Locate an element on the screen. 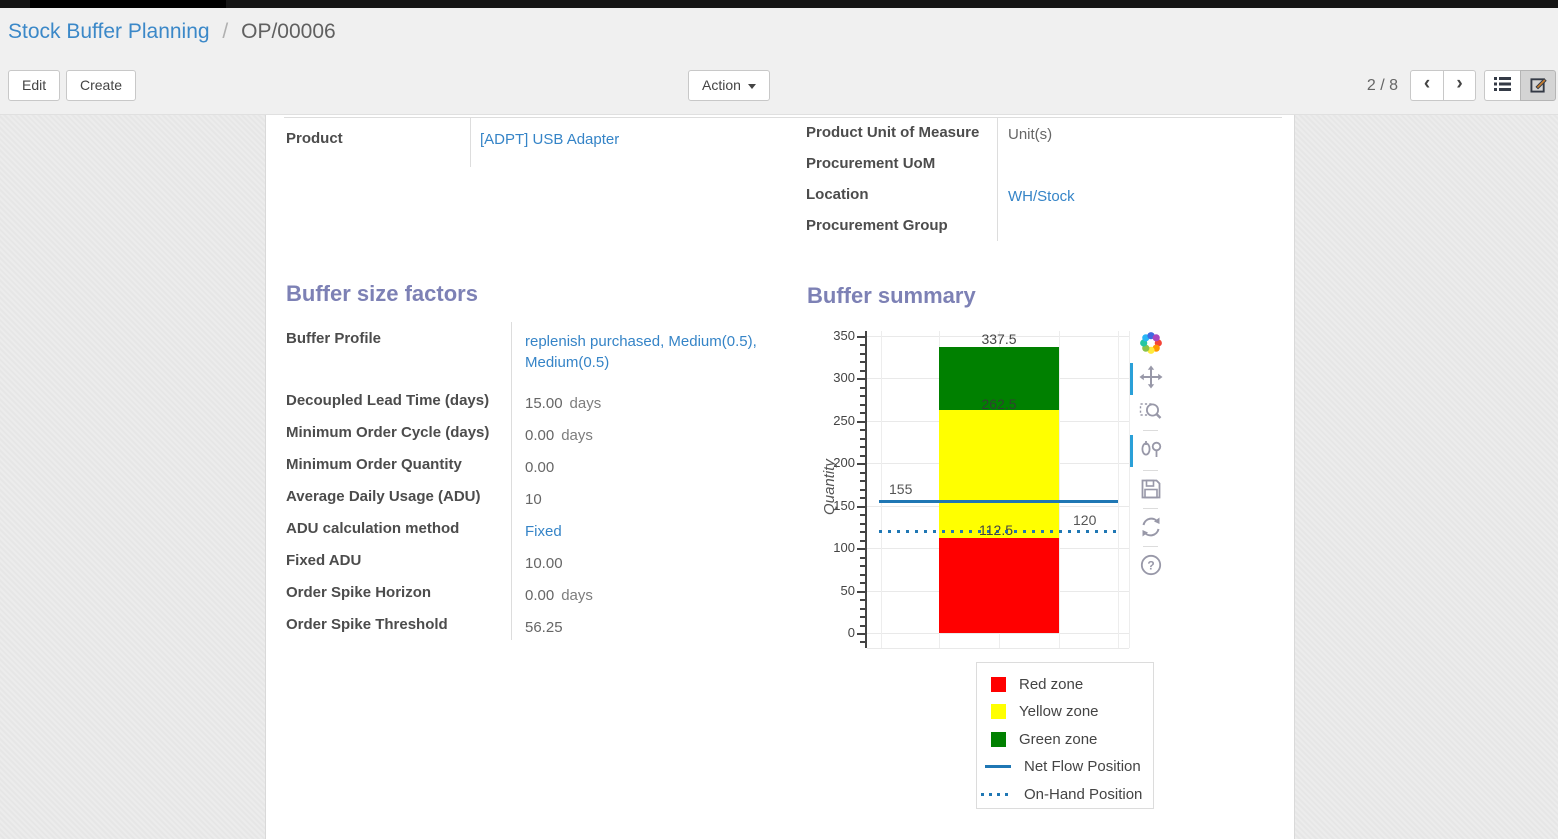 The image size is (1558, 839). legend-item: Net Flow Position is located at coordinates (1065, 766).